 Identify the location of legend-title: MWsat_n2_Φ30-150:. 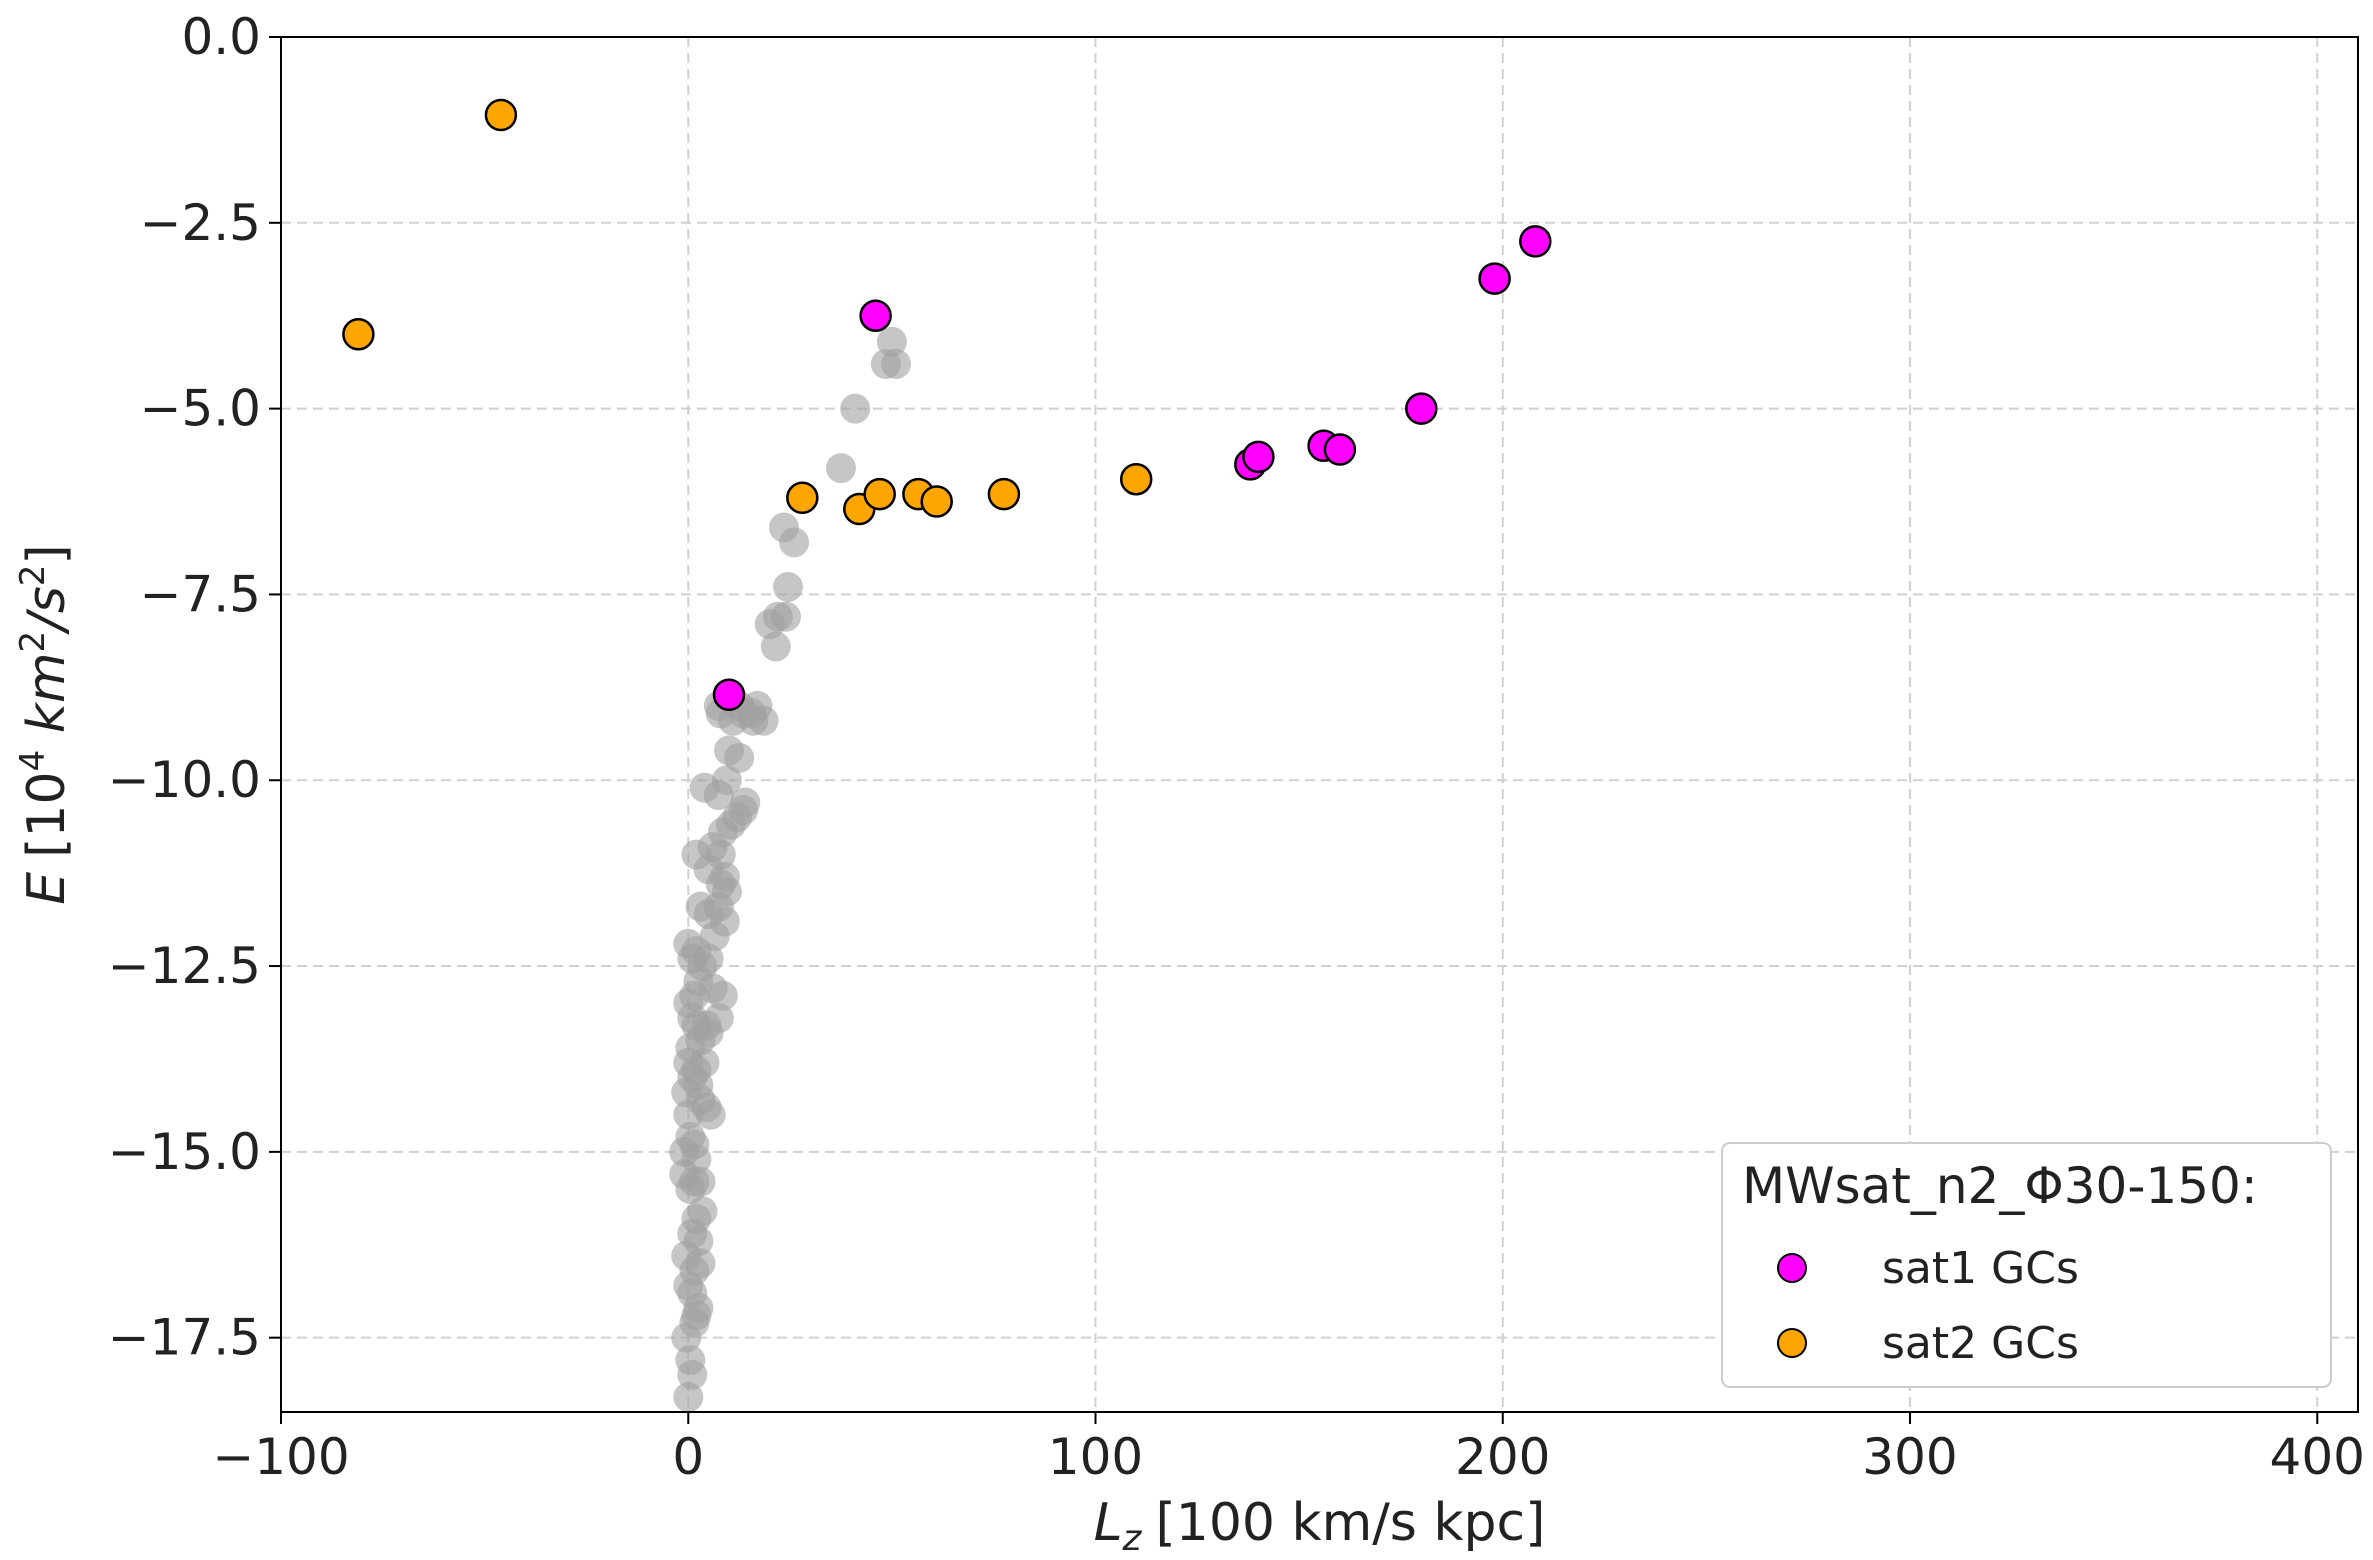
(2000, 1186).